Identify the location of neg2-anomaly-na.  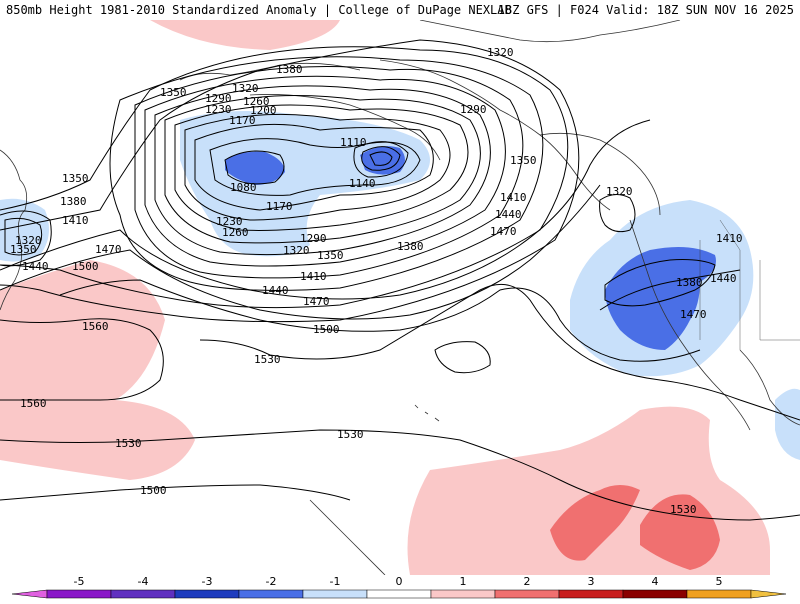
(660, 298).